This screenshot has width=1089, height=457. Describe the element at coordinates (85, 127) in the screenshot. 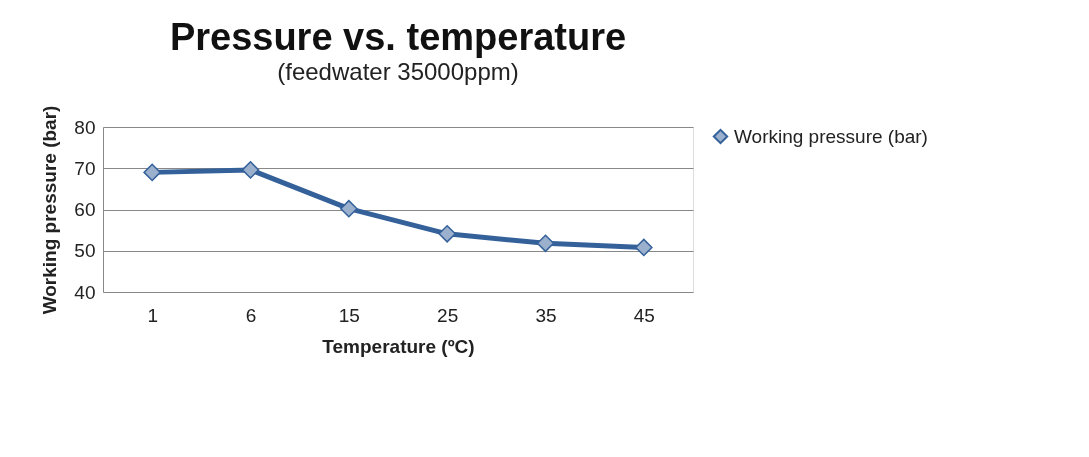

I see `y-tick-label: 80` at that location.